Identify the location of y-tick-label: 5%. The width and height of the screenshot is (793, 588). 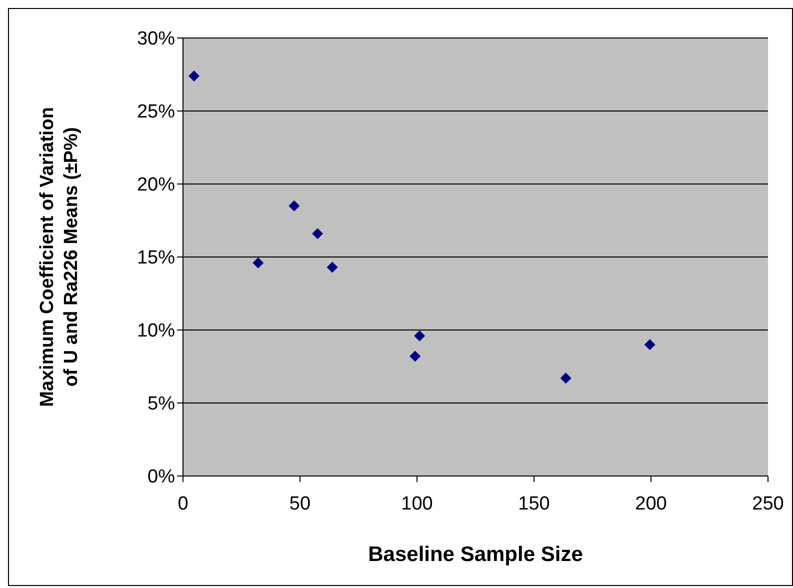
(162, 404).